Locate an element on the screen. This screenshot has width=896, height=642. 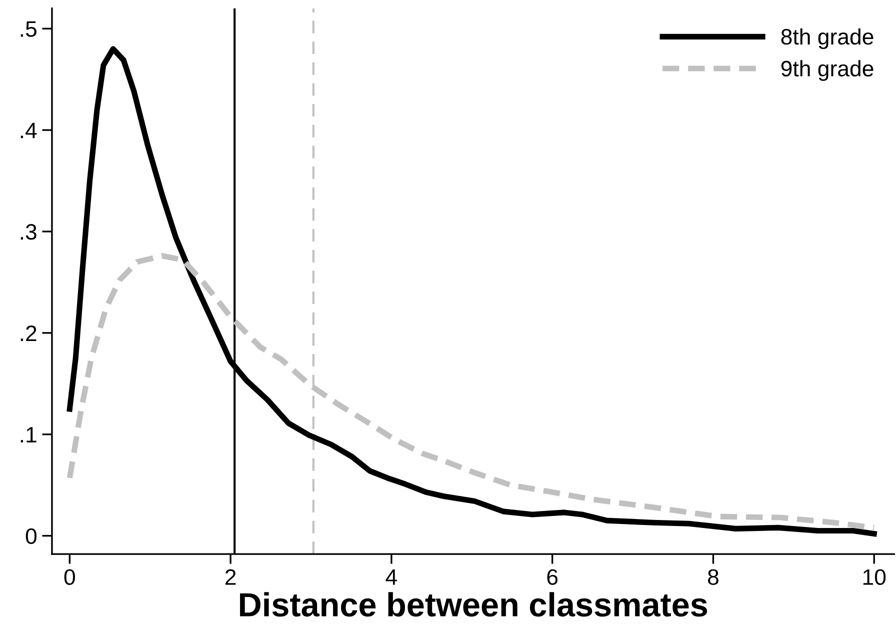
x-tick-label: 8 is located at coordinates (713, 577).